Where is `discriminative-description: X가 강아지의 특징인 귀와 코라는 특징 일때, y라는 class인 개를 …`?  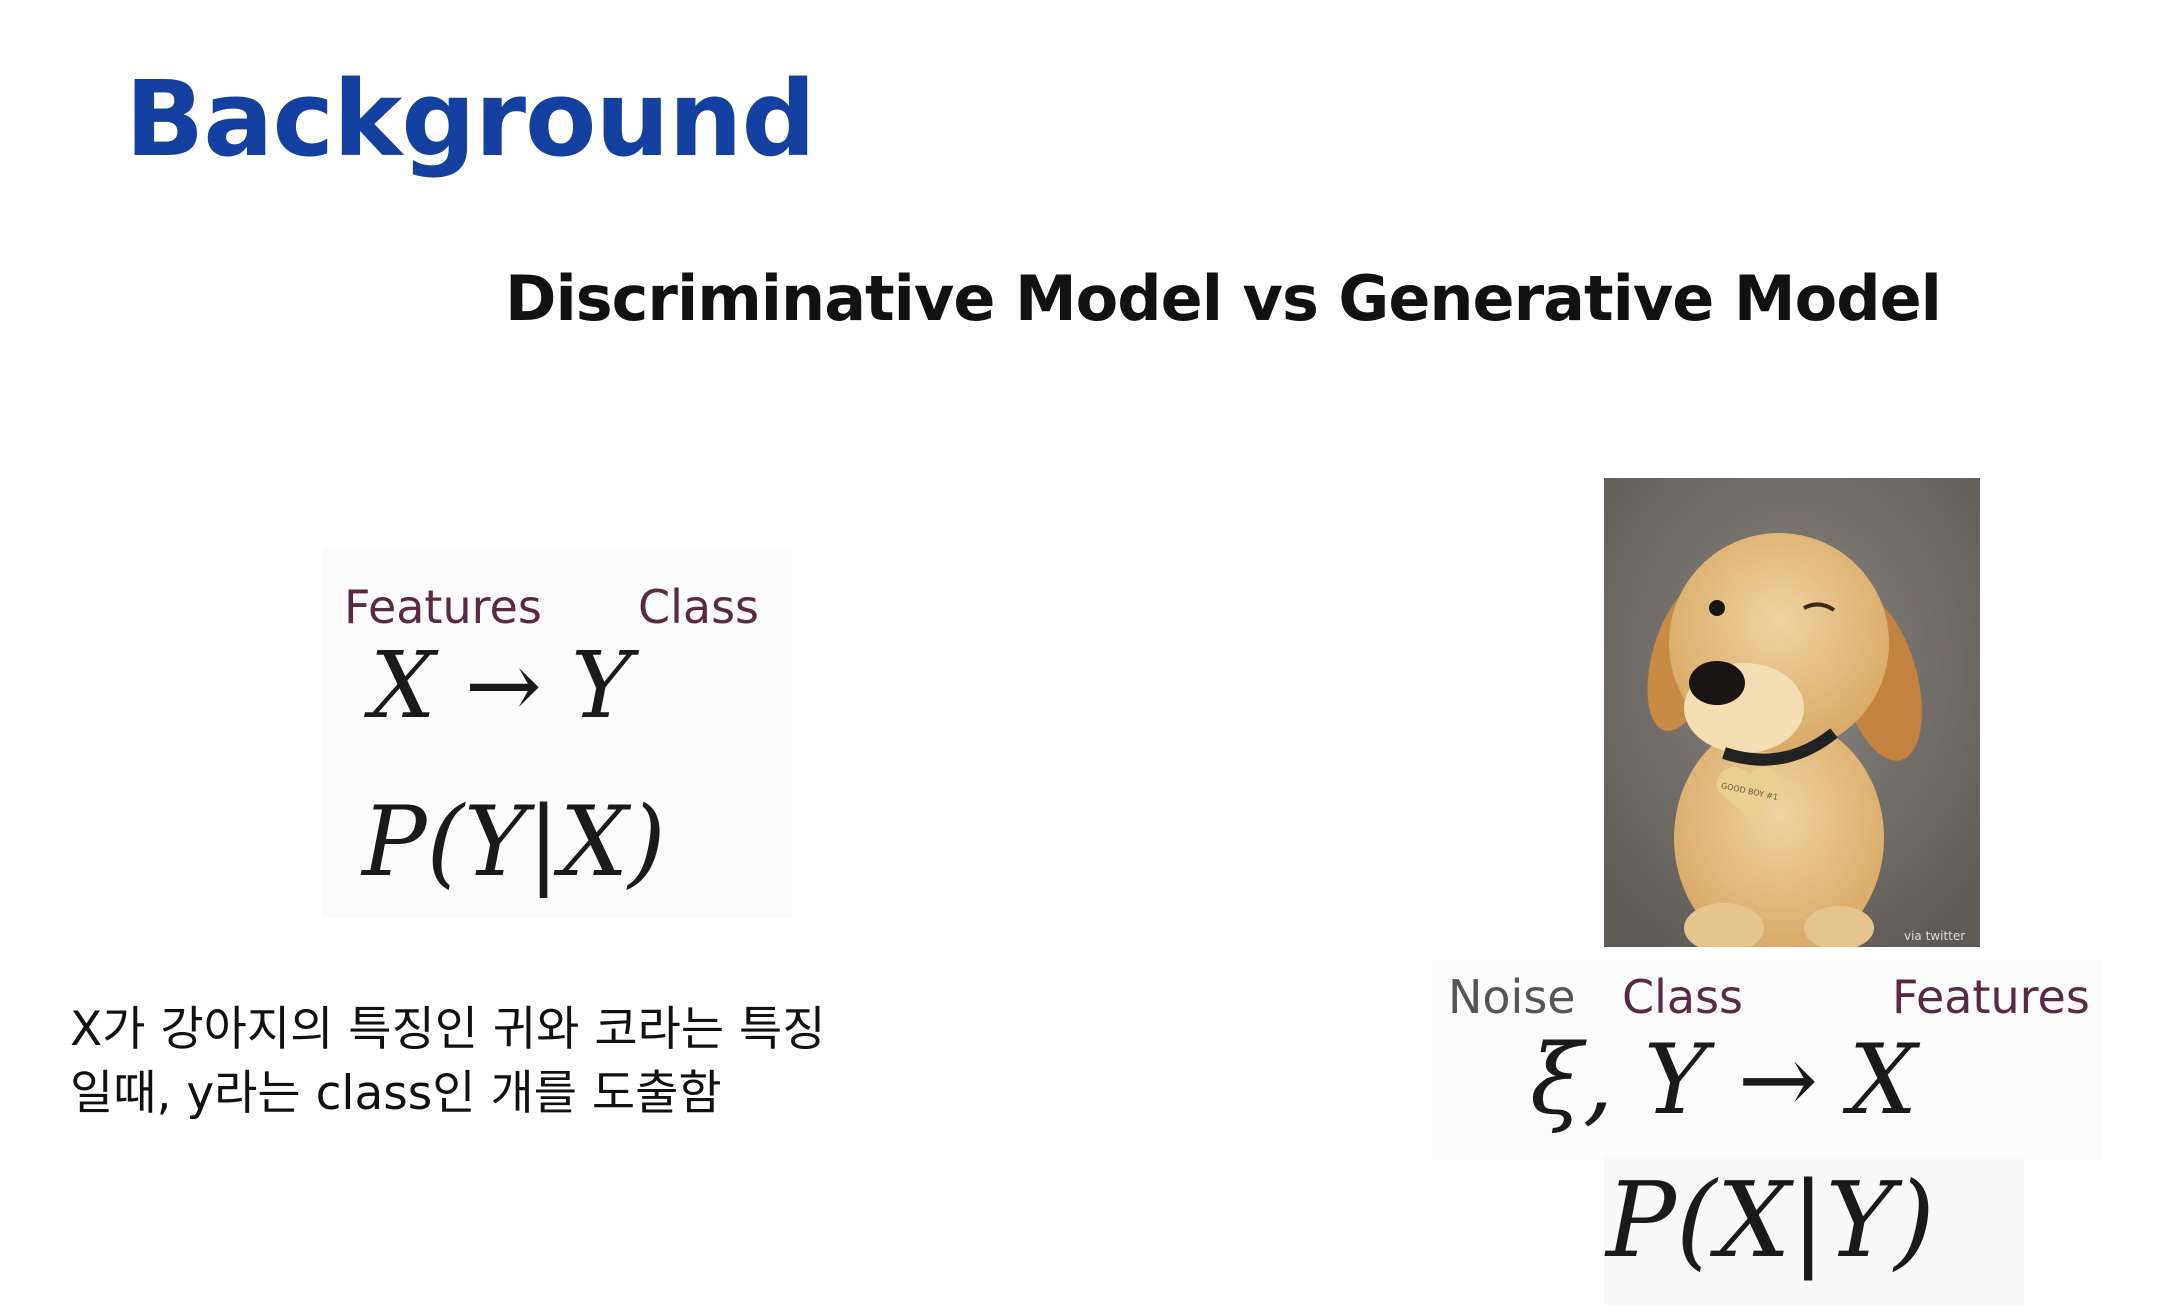 discriminative-description: X가 강아지의 특징인 귀와 코라는 특징 일때, y라는 class인 개를 … is located at coordinates (448, 1061).